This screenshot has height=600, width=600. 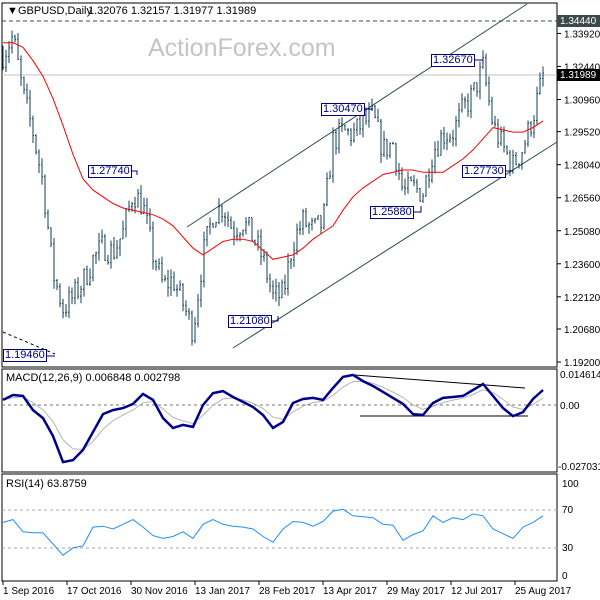 What do you see at coordinates (568, 510) in the screenshot?
I see `rsi-tick: 70` at bounding box center [568, 510].